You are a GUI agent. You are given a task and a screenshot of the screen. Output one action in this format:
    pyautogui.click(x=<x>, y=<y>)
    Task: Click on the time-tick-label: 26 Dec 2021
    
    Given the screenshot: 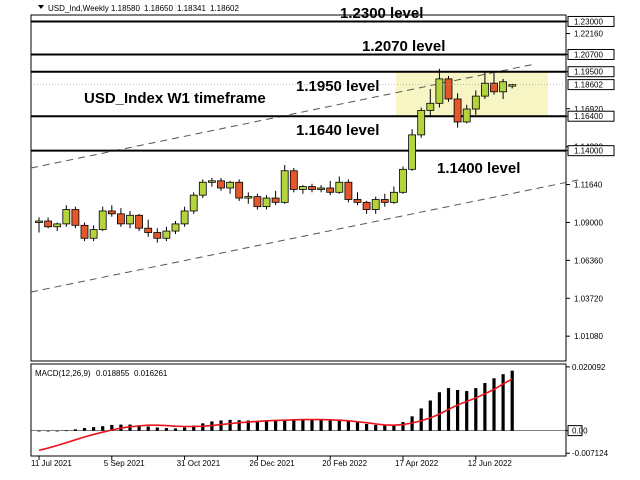 What is the action you would take?
    pyautogui.click(x=272, y=463)
    